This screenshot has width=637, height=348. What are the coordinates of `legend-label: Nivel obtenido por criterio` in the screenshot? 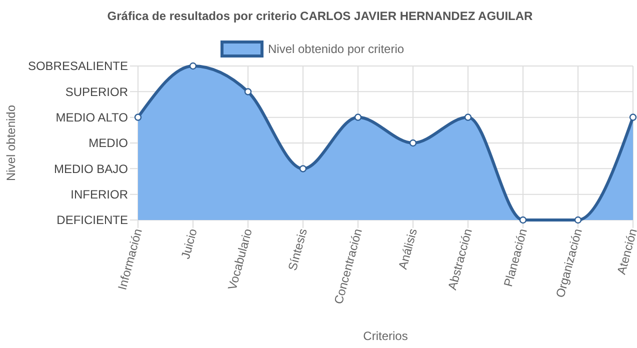 It's located at (336, 49).